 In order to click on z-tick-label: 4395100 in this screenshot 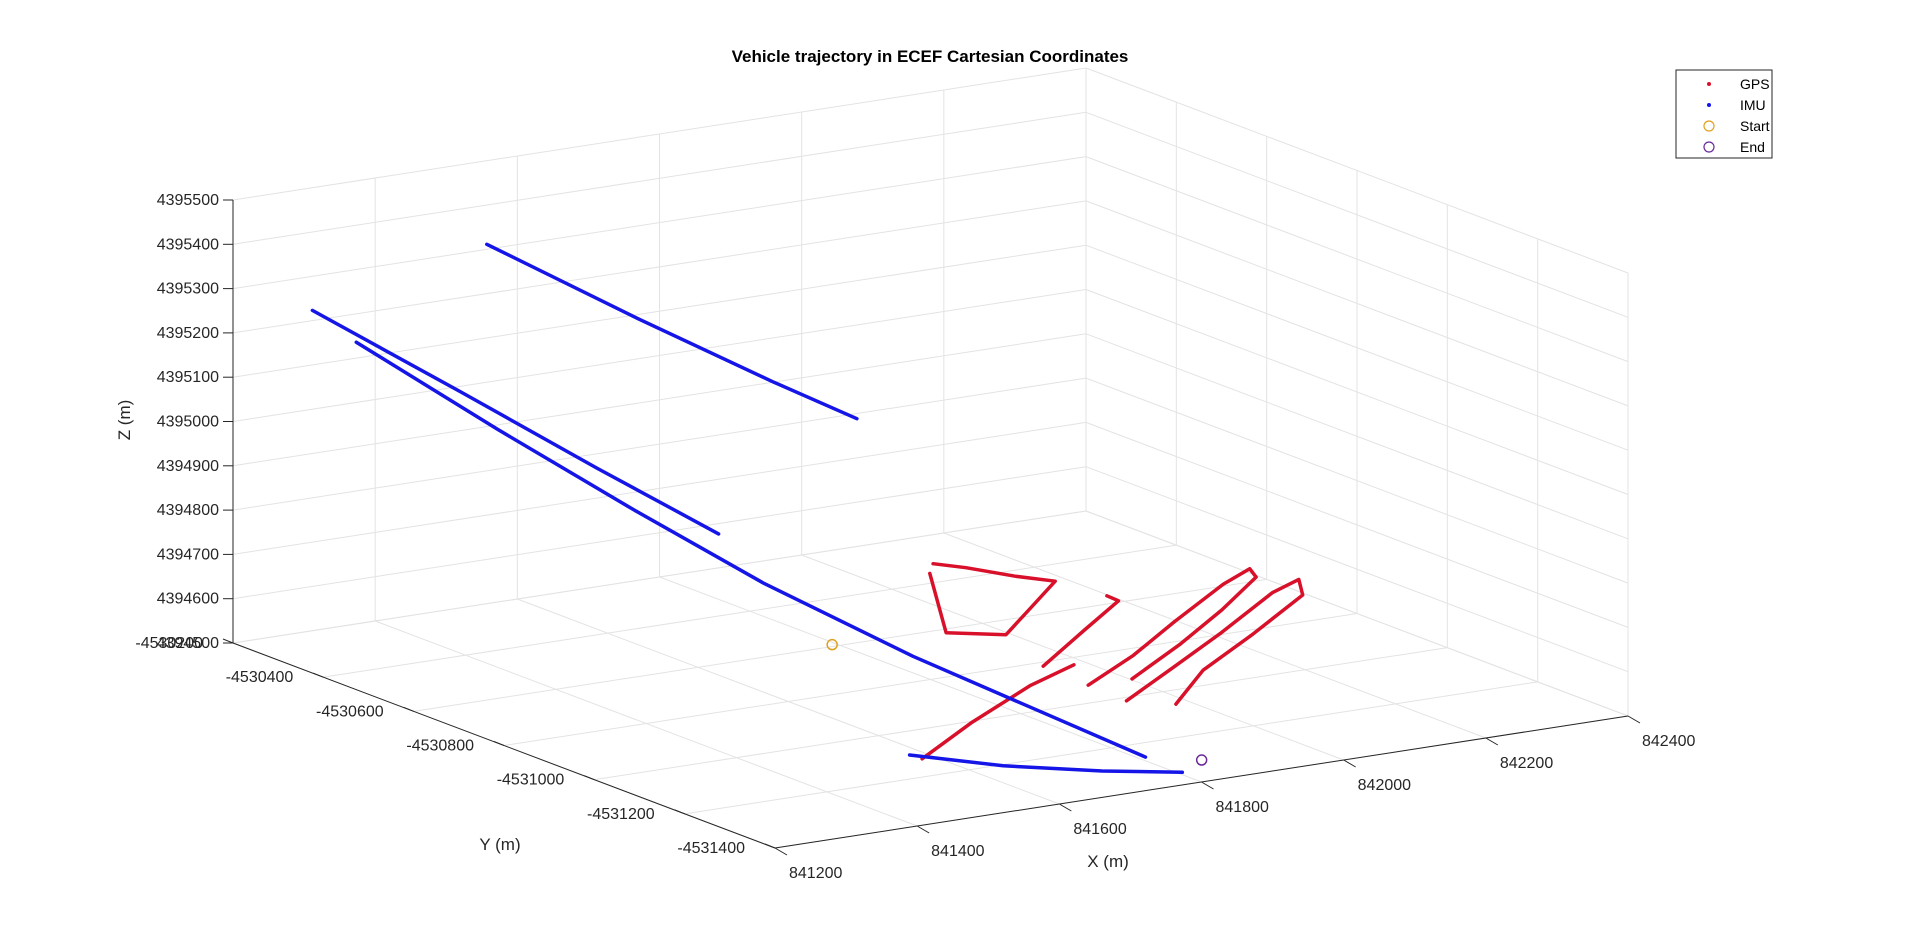, I will do `click(188, 377)`.